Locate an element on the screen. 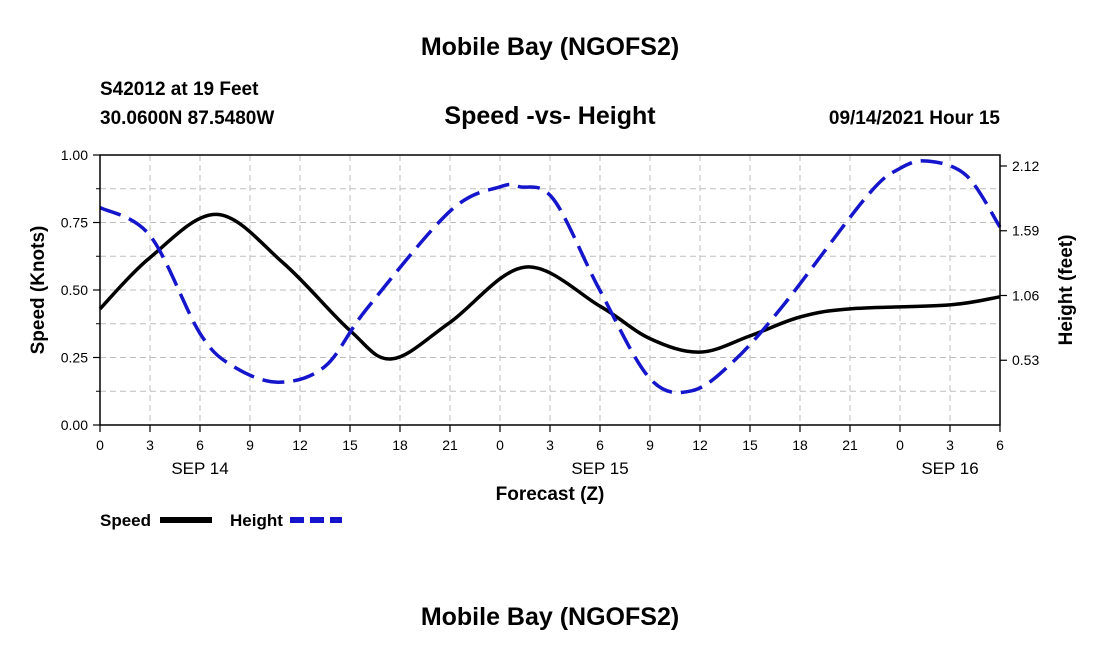 This screenshot has height=650, width=1100. coords-label: 30.0600N 87.5480W is located at coordinates (187, 118).